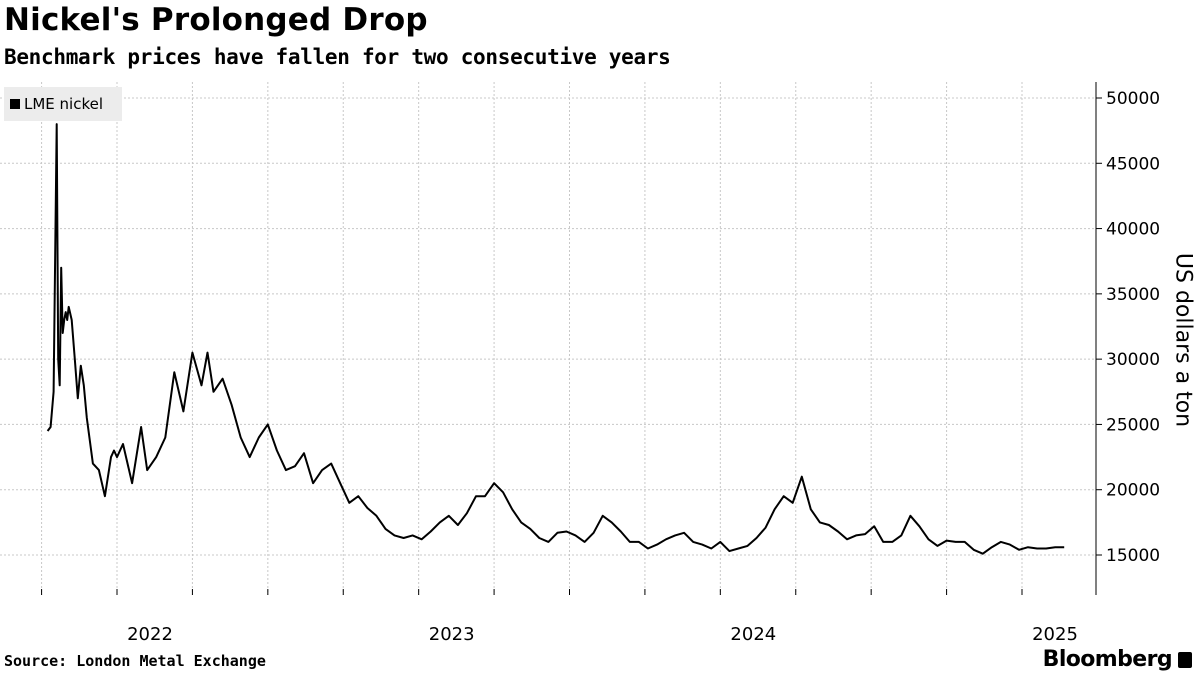  I want to click on brand-logo: Bloomberg, so click(1117, 659).